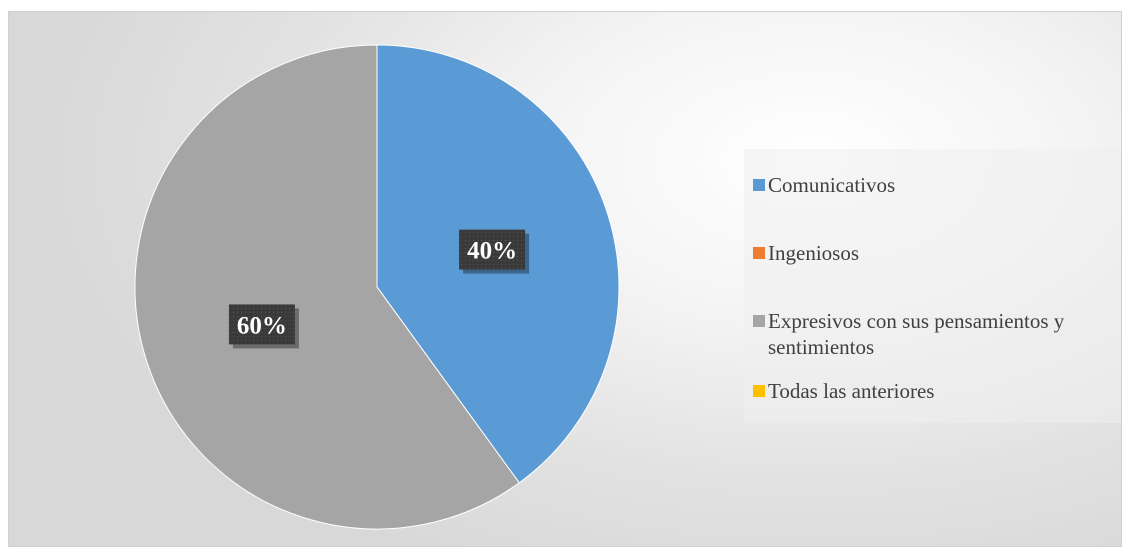 The height and width of the screenshot is (548, 1124). Describe the element at coordinates (759, 253) in the screenshot. I see `legend-swatch-ingeniosos` at that location.